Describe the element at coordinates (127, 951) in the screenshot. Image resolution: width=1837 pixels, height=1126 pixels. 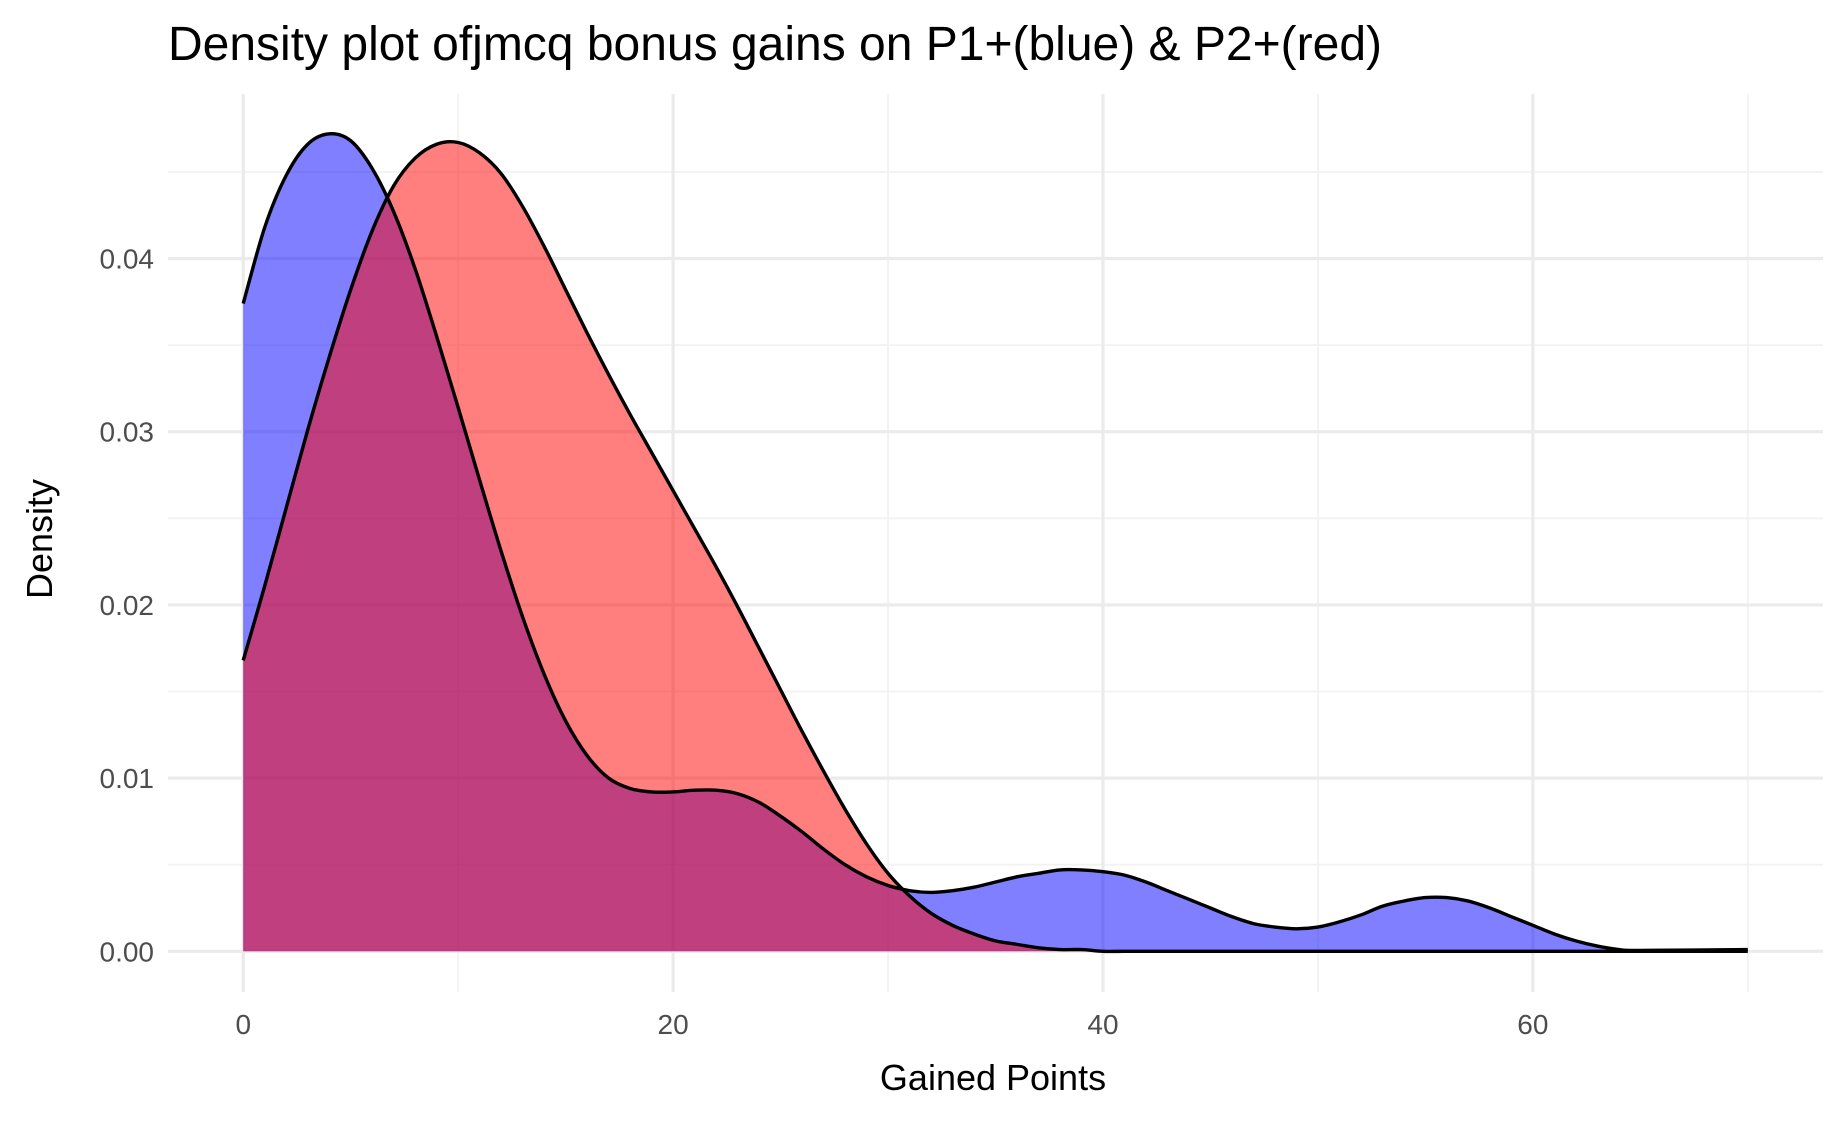
I see `y-tick-label: 0.00` at that location.